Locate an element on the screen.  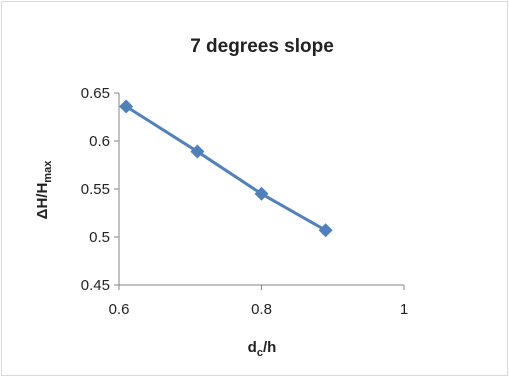
chart-title: 7 degrees slope is located at coordinates (262, 46).